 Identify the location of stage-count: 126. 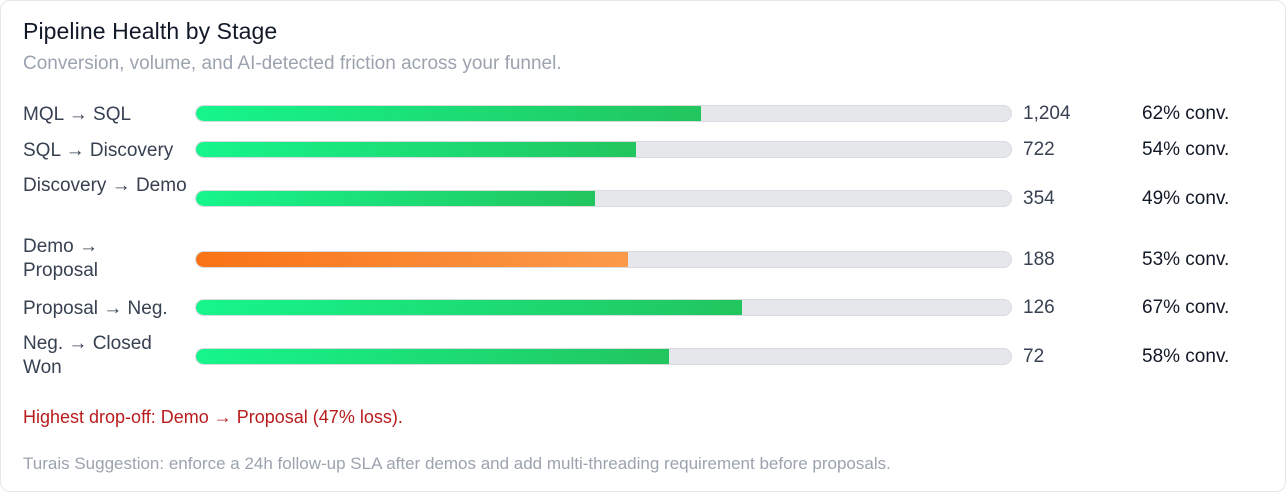
(1039, 307).